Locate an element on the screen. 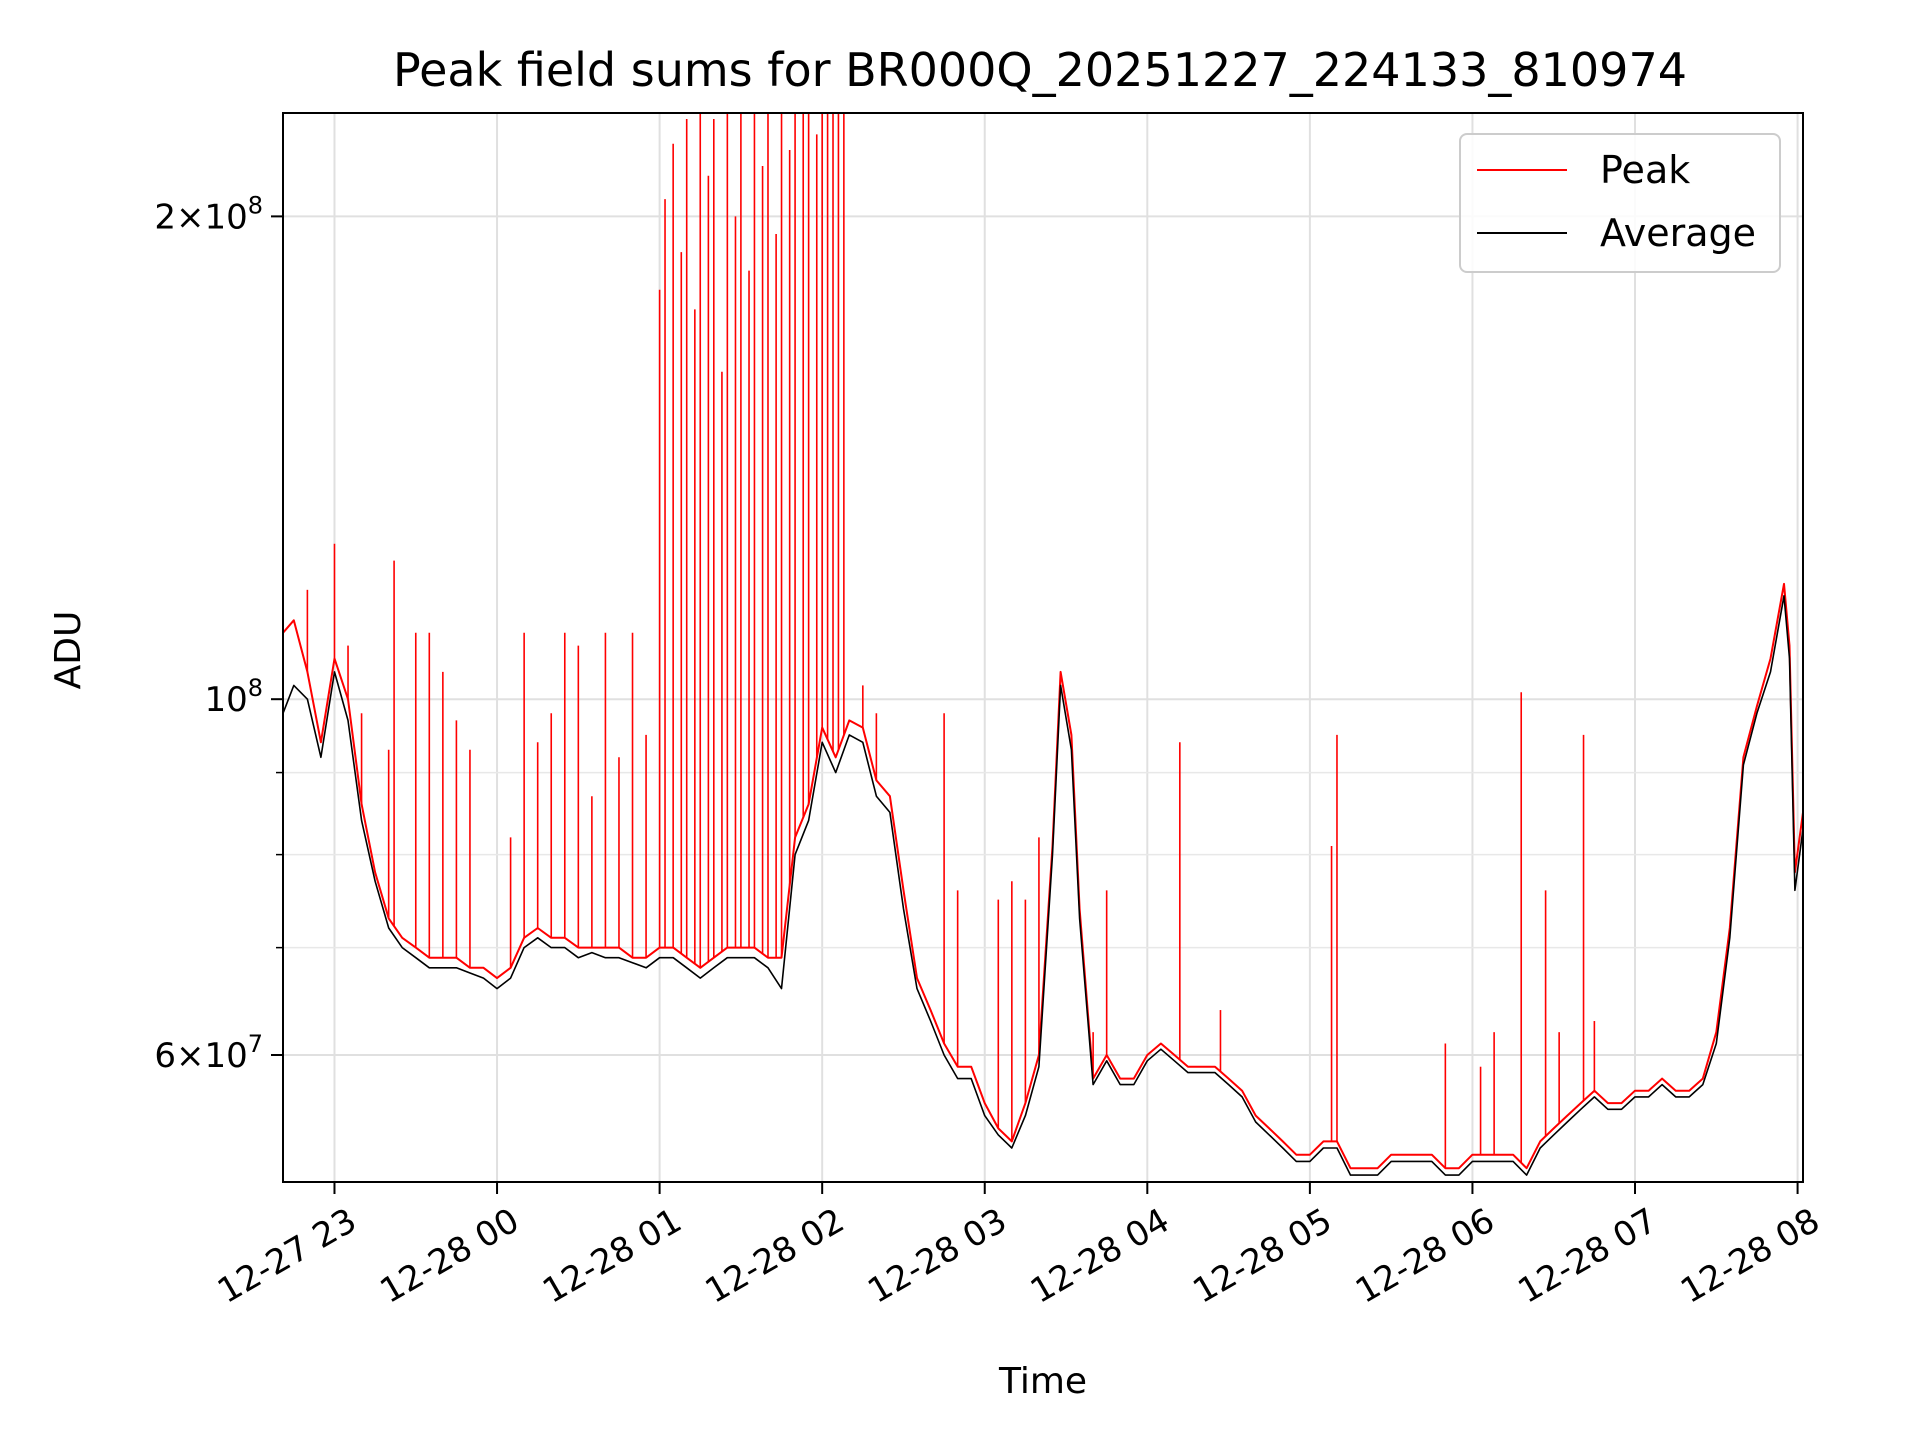 This screenshot has width=1920, height=1440. y-tick-label: 6×107 is located at coordinates (208, 1053).